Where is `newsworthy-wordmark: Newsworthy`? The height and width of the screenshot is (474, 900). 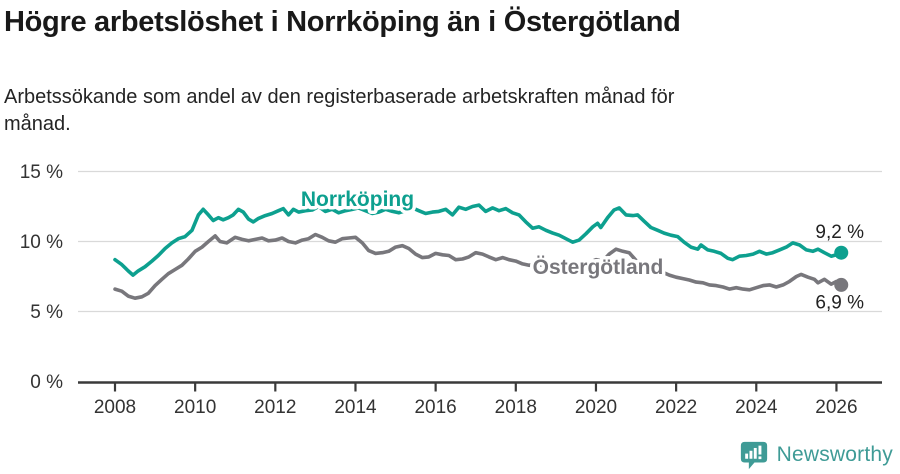 newsworthy-wordmark: Newsworthy is located at coordinates (834, 454).